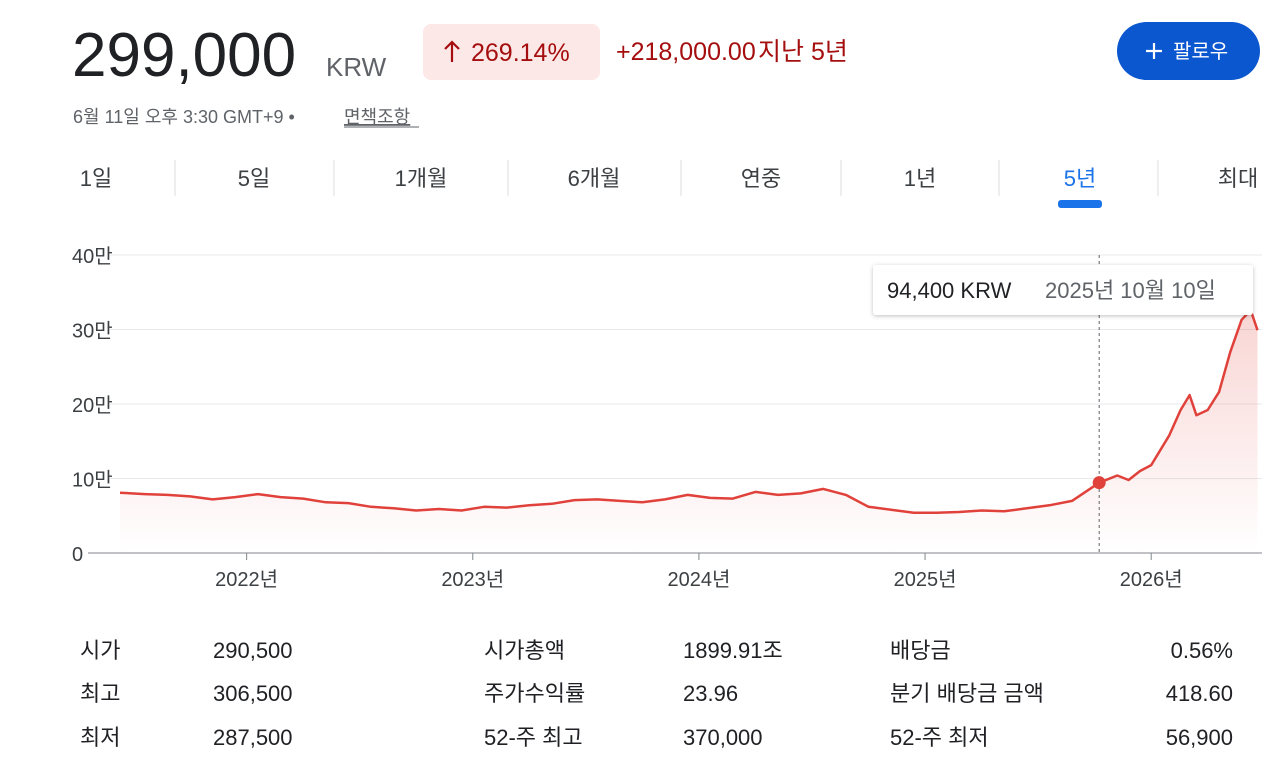  What do you see at coordinates (723, 737) in the screenshot?
I see `stat-value: 370,000` at bounding box center [723, 737].